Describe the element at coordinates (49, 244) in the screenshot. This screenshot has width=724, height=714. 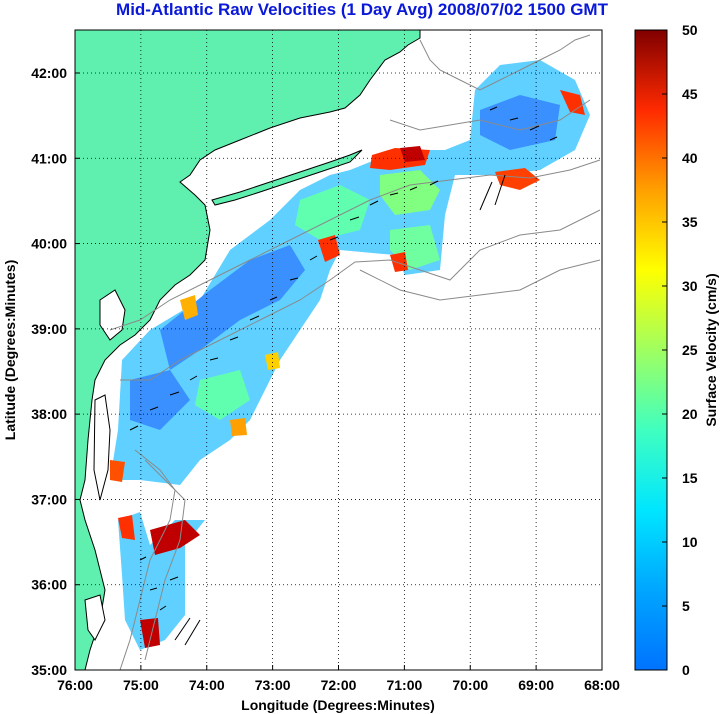
I see `y-tick-label: 40:00` at that location.